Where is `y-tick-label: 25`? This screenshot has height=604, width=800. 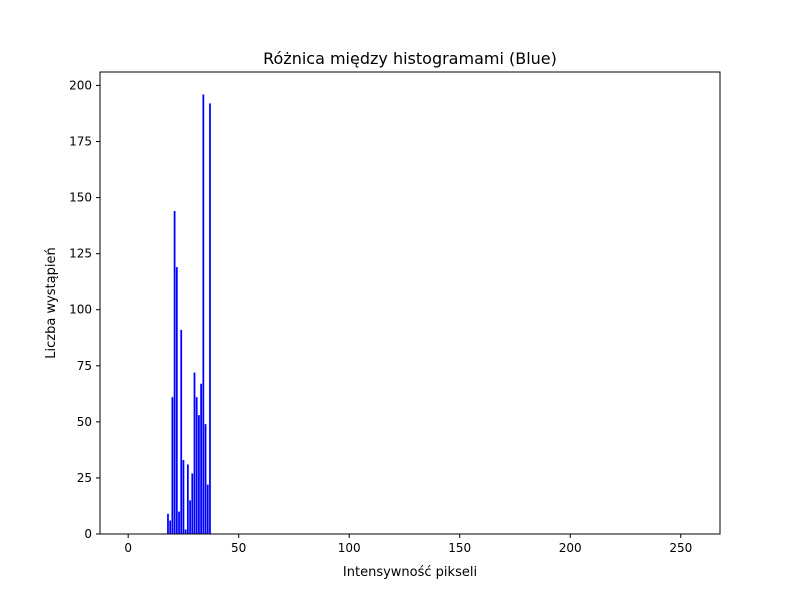 y-tick-label: 25 is located at coordinates (84, 478).